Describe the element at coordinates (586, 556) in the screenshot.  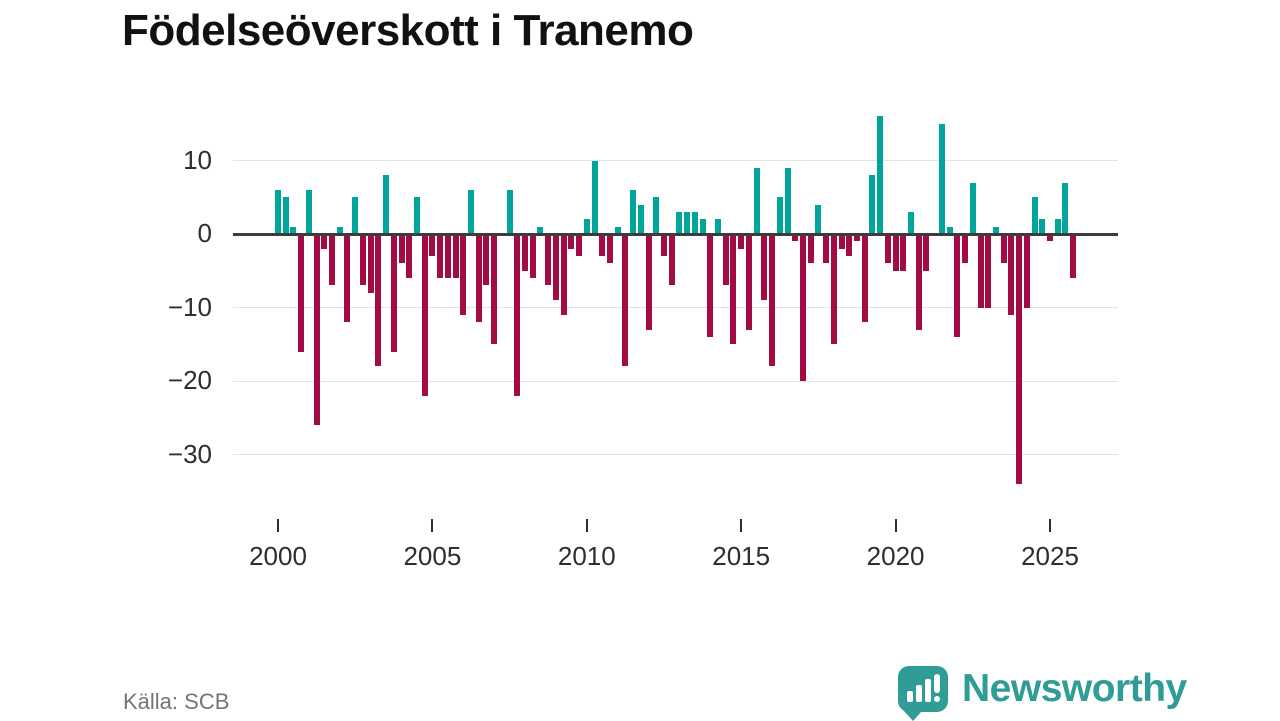
I see `x-tick-label: 2010` at that location.